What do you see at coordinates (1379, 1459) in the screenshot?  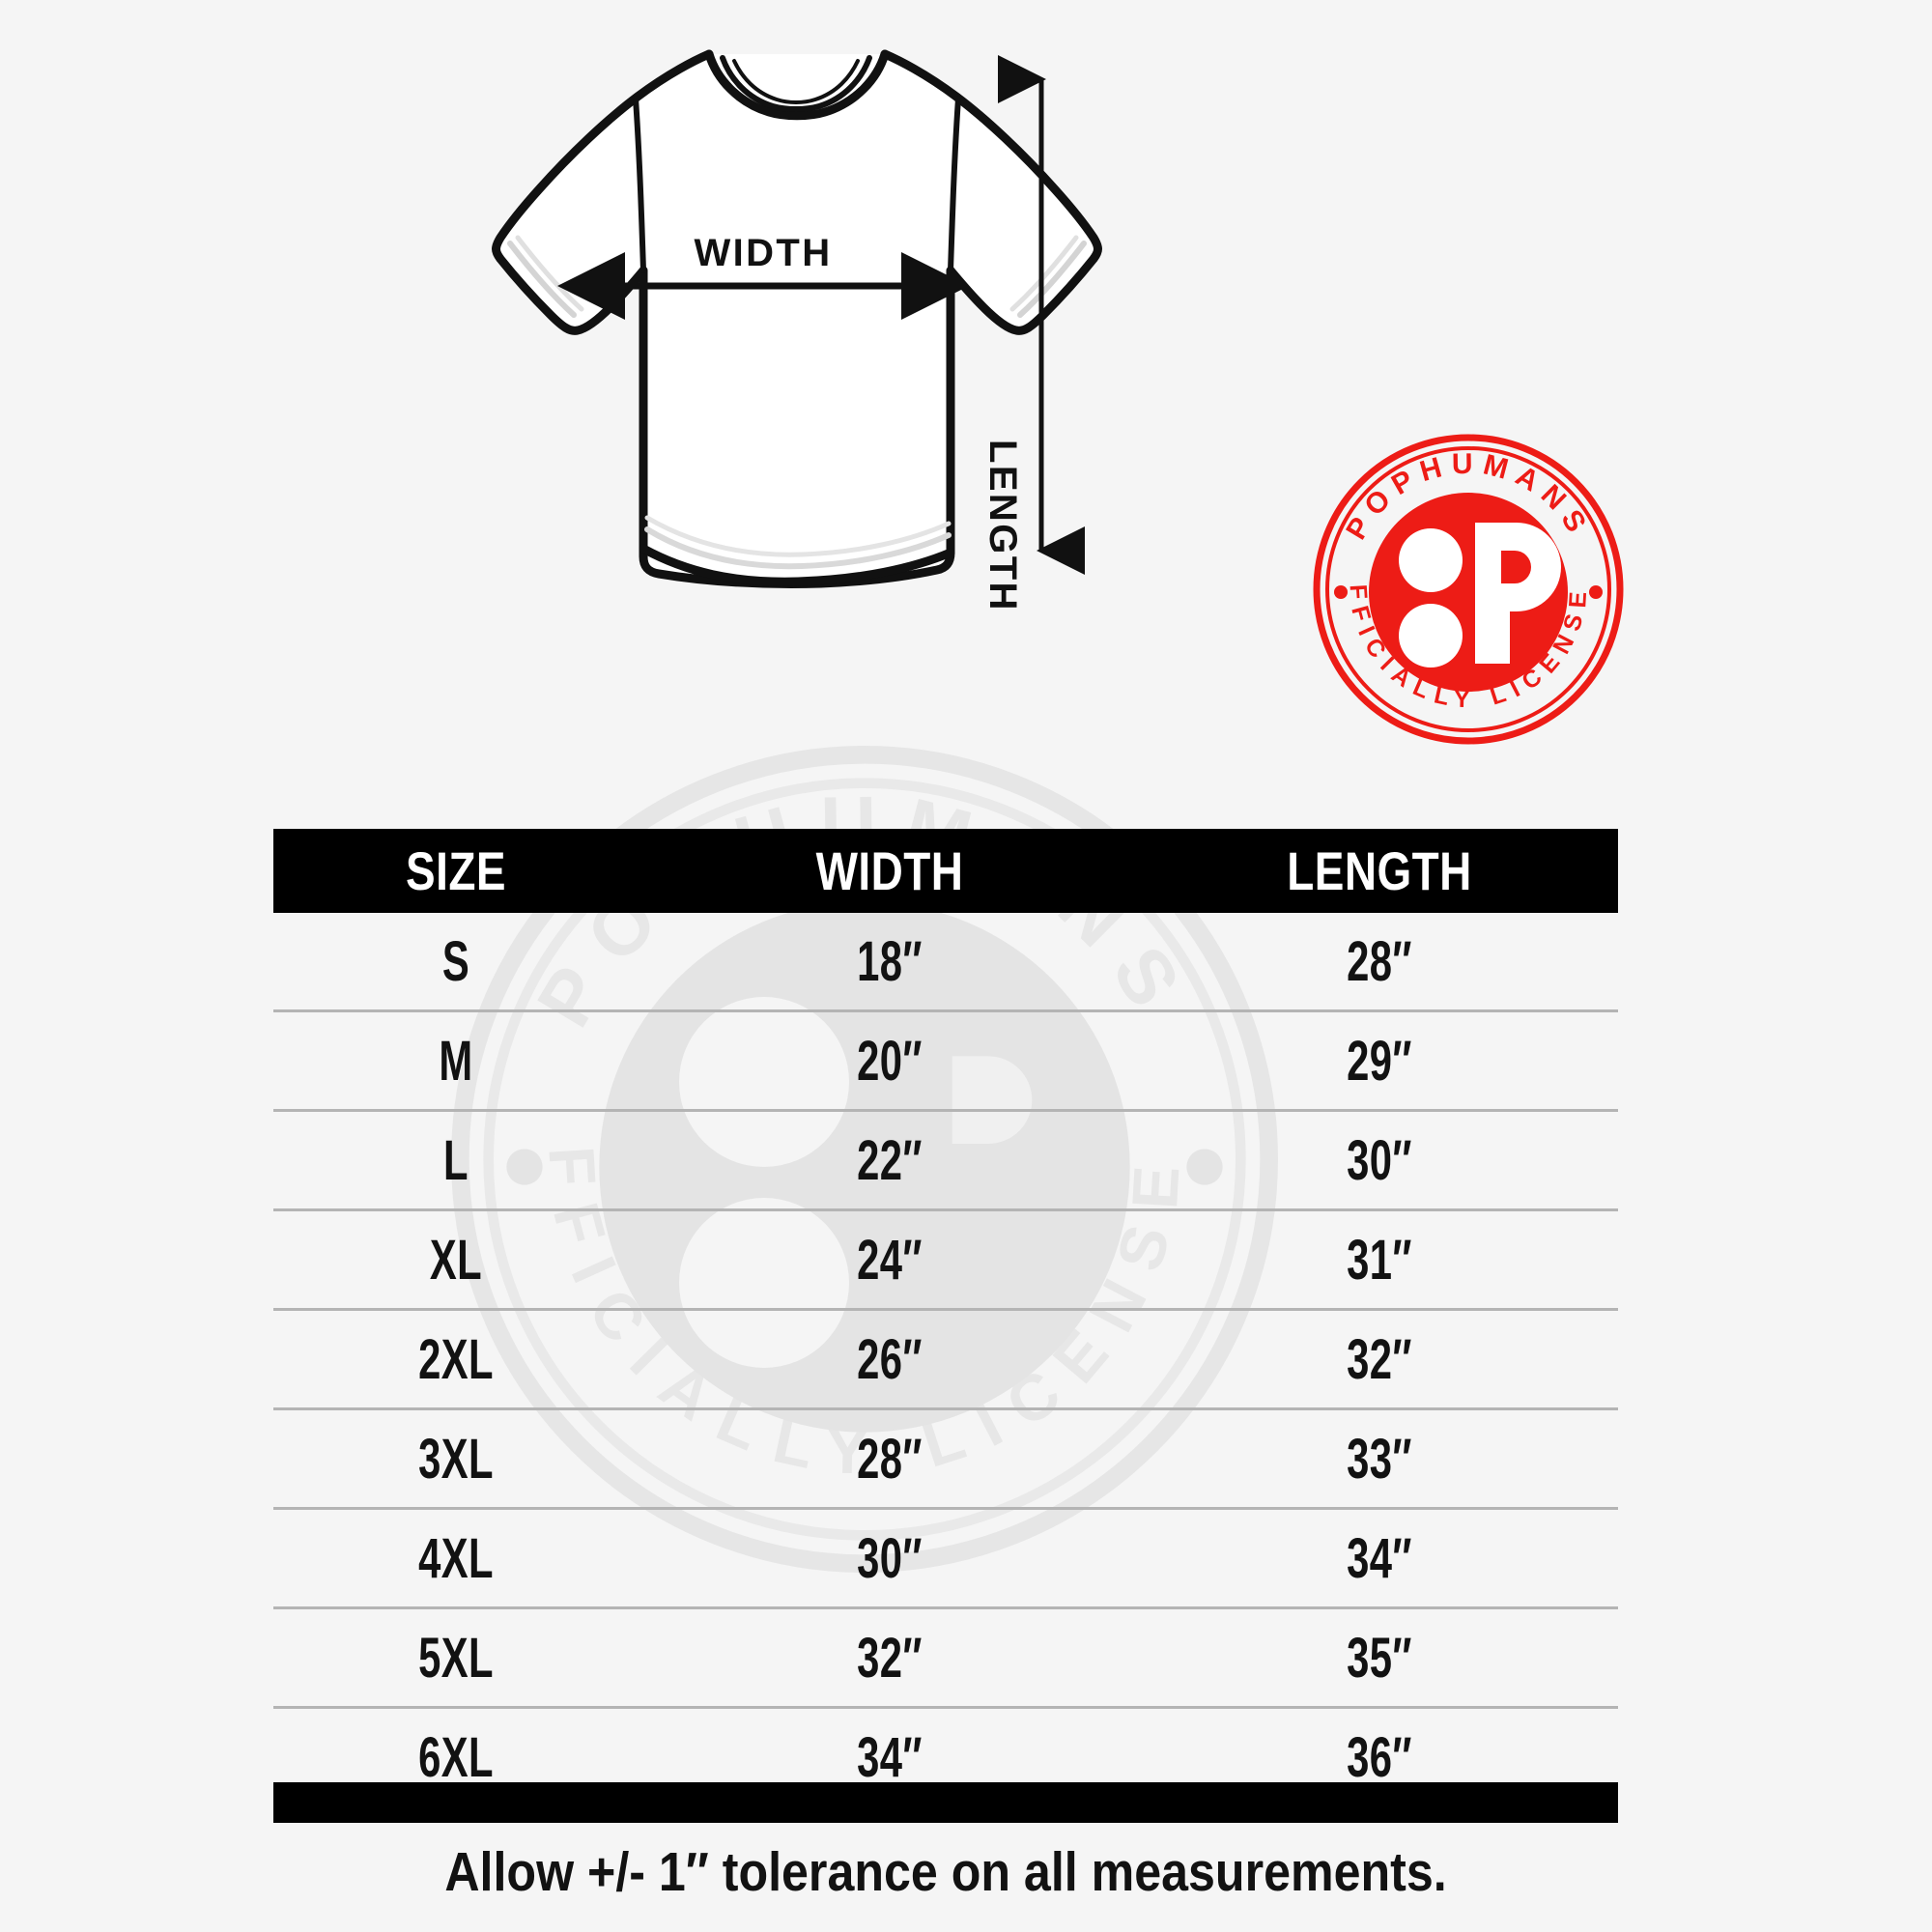 I see `cell-length: 33″` at bounding box center [1379, 1459].